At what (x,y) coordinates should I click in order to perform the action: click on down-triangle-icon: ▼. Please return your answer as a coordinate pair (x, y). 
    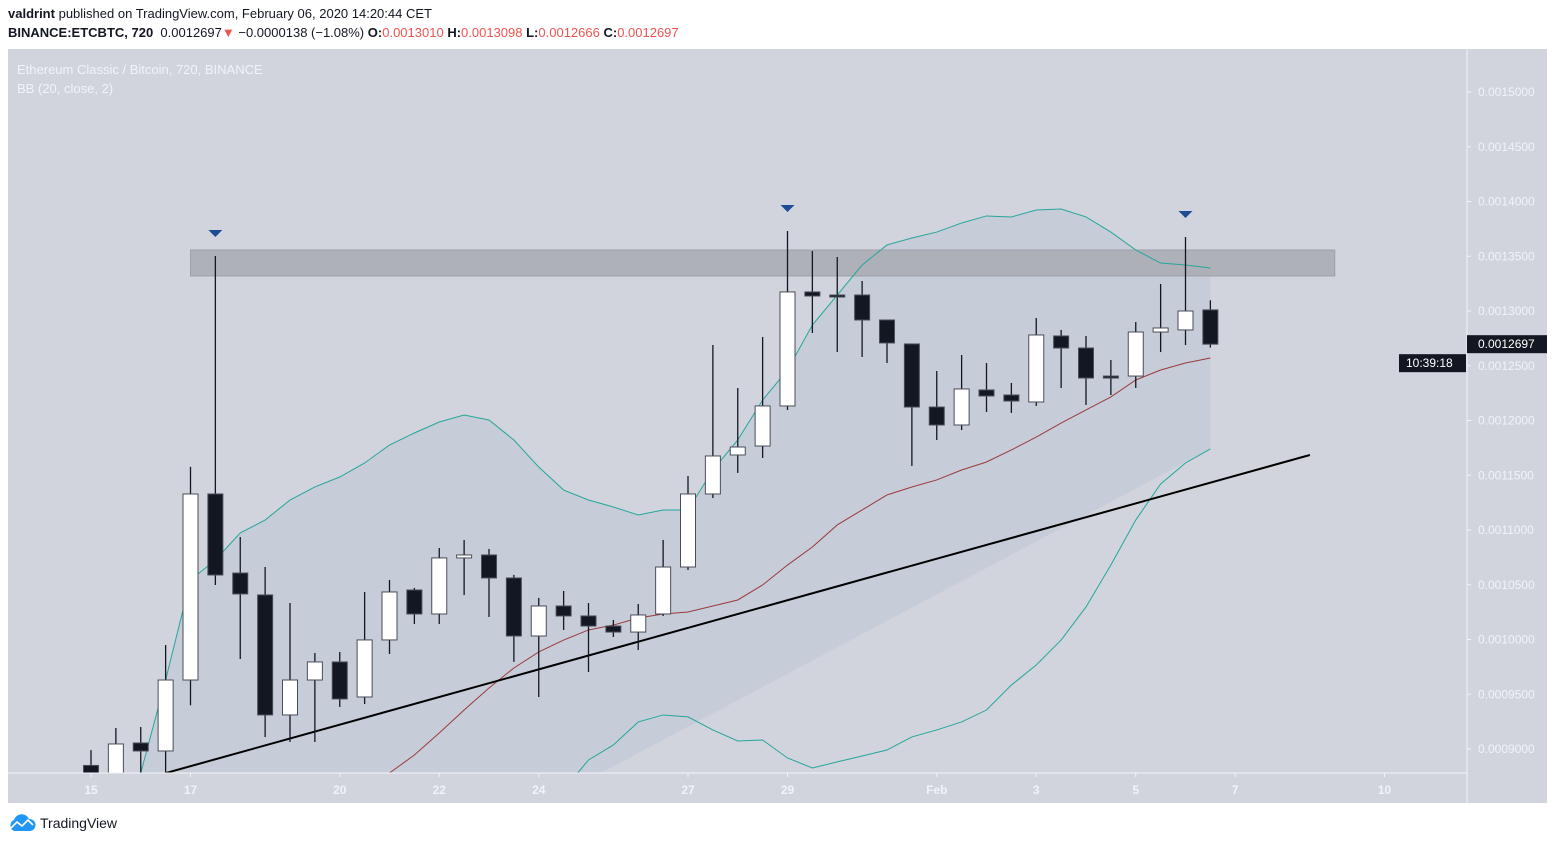
    Looking at the image, I should click on (228, 32).